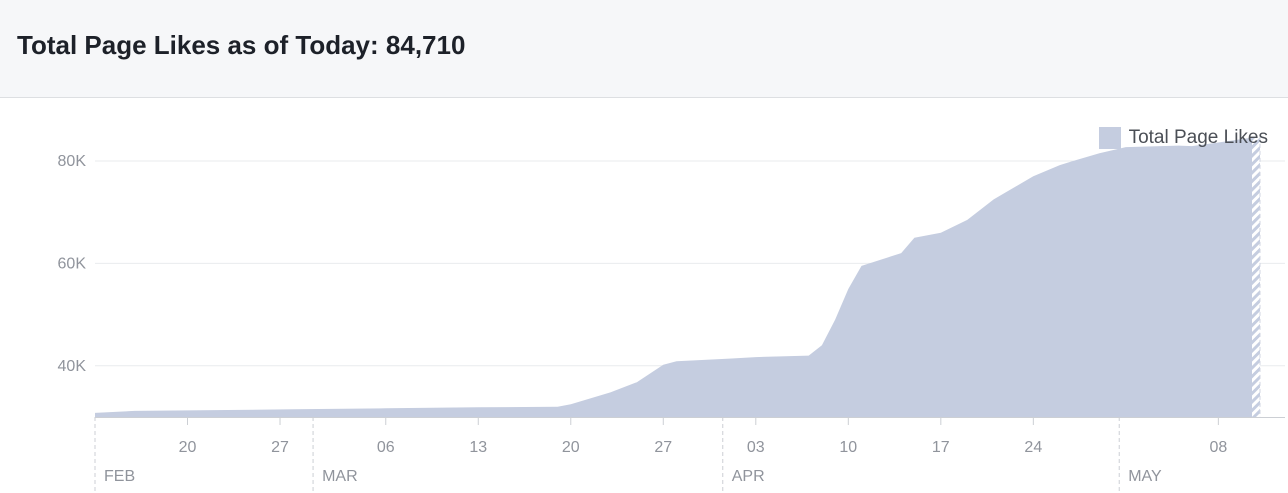 Image resolution: width=1288 pixels, height=493 pixels. Describe the element at coordinates (386, 447) in the screenshot. I see `x-tick-label: 06` at that location.